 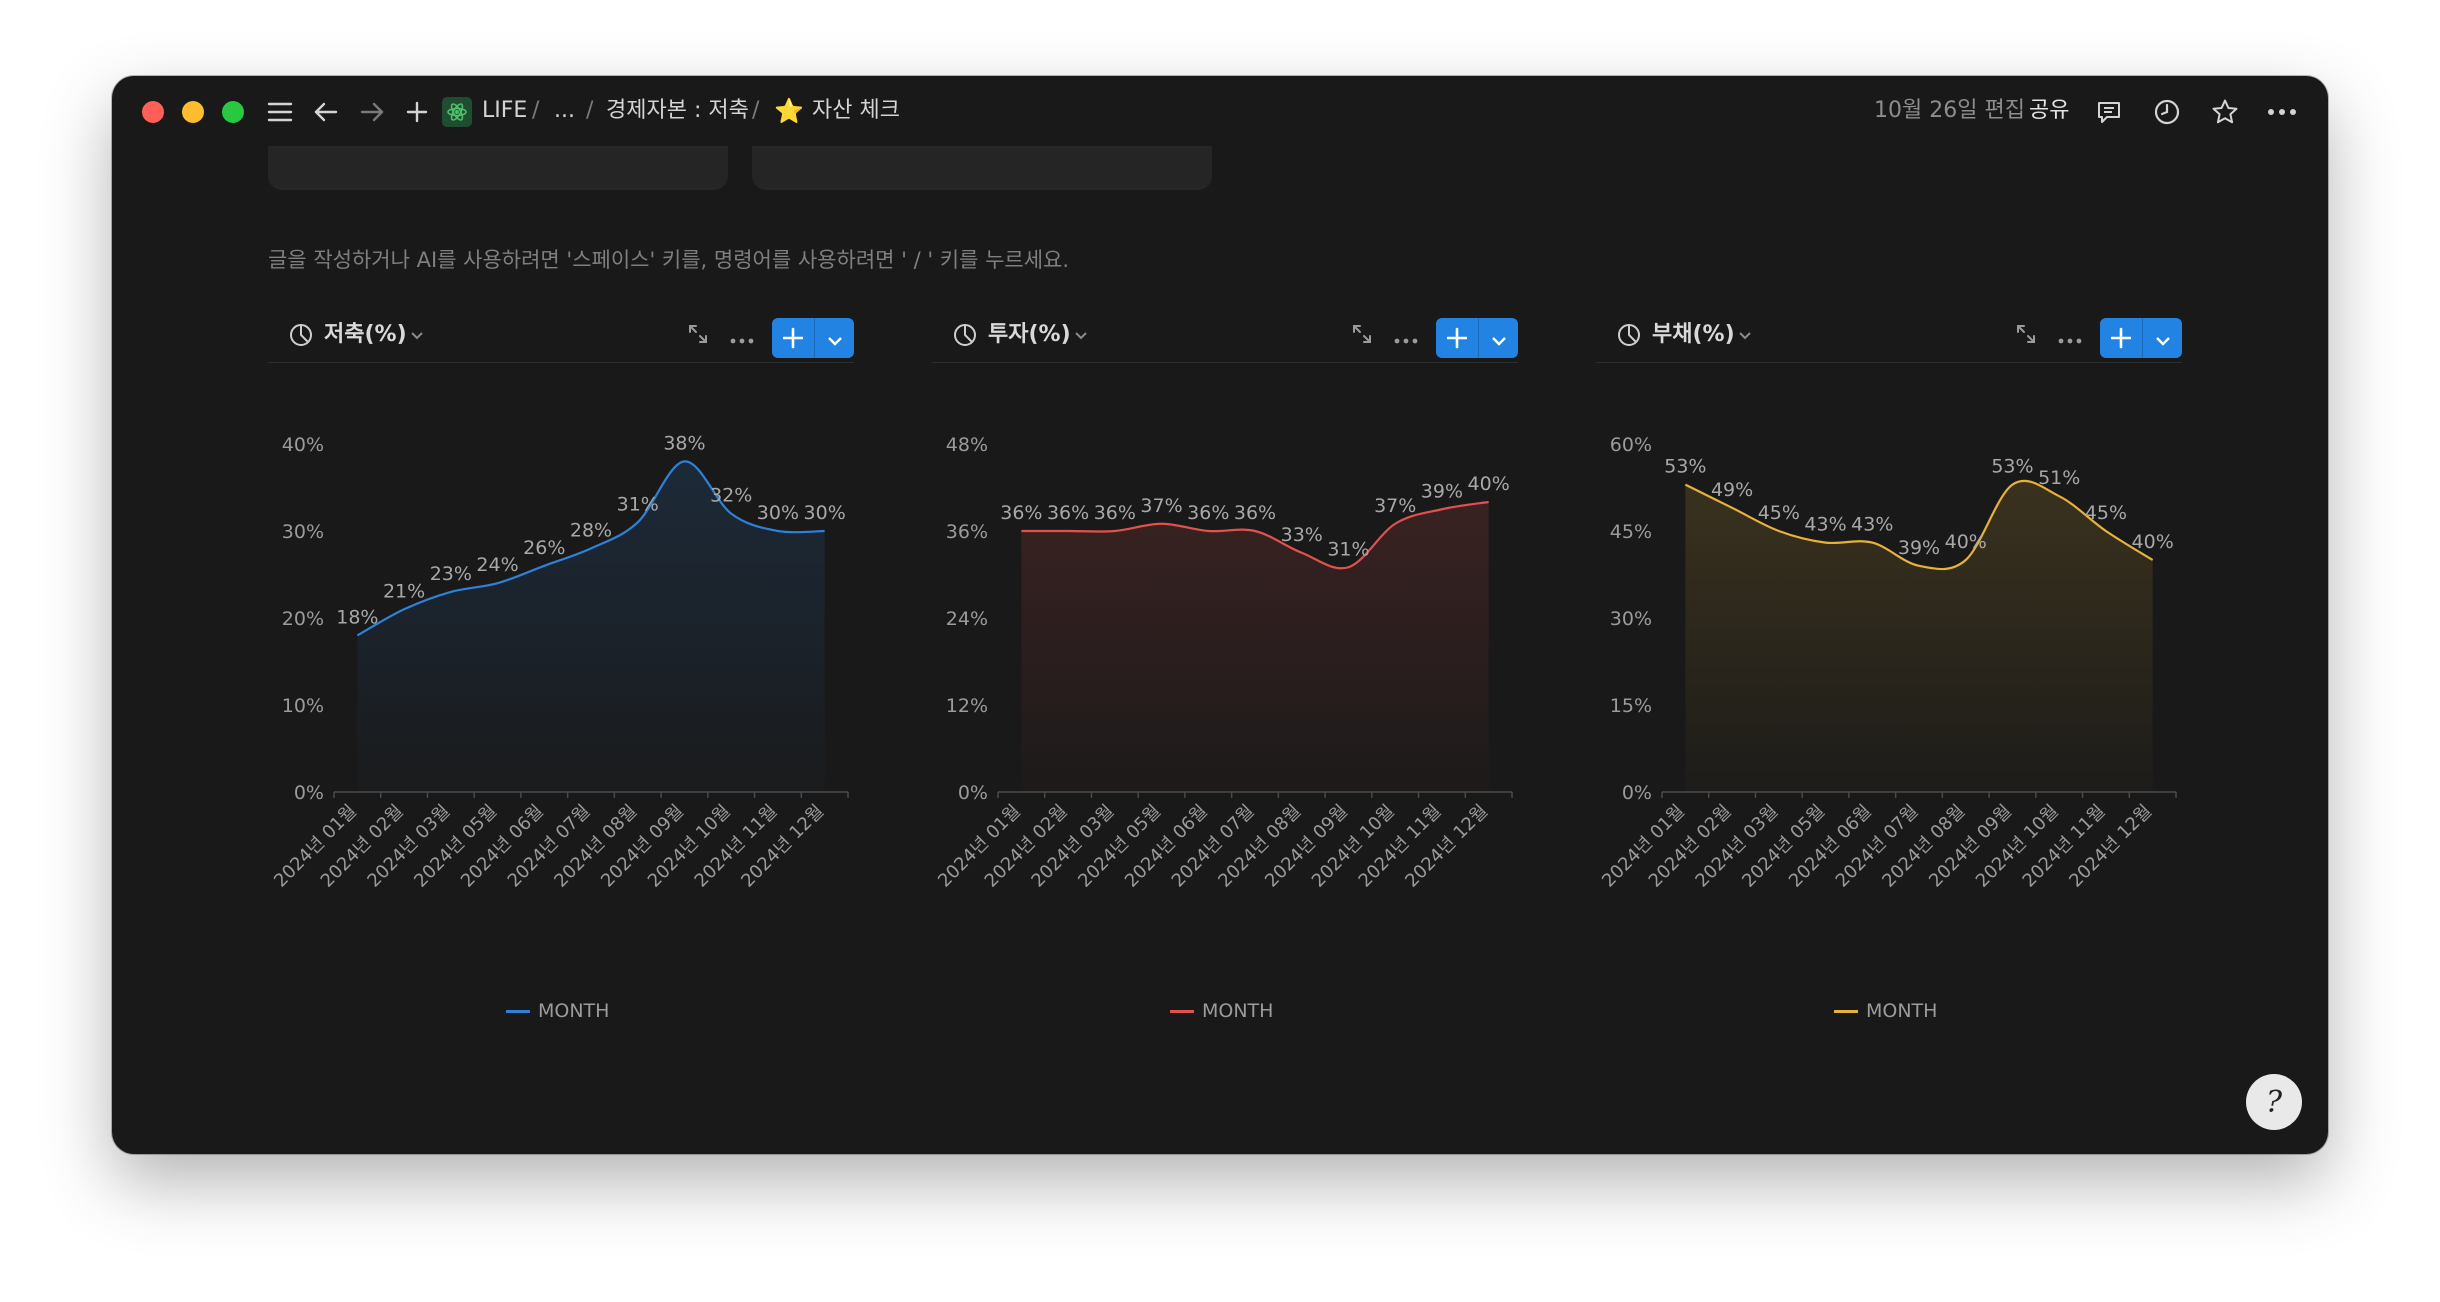 I want to click on data-label: 30%, so click(x=825, y=513).